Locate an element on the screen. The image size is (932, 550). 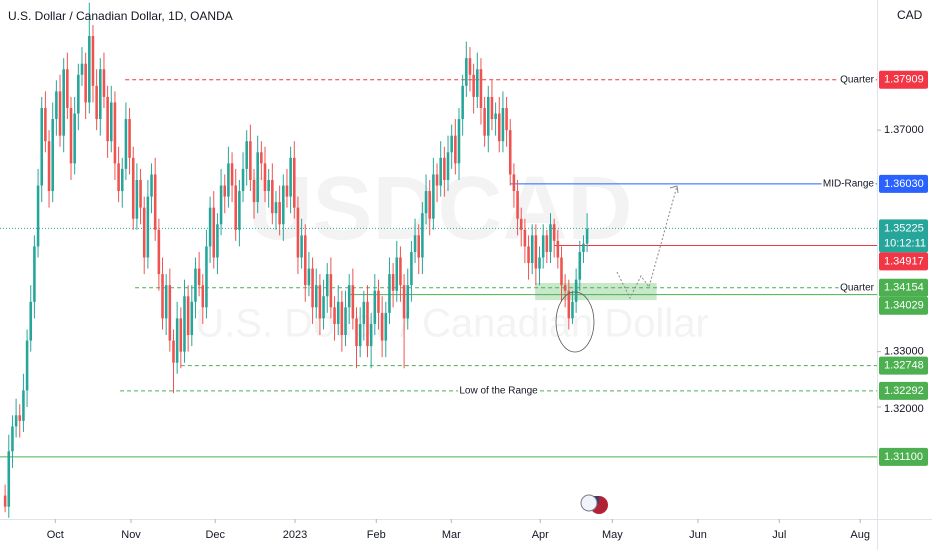
last-price-label: 1.35225 is located at coordinates (904, 228).